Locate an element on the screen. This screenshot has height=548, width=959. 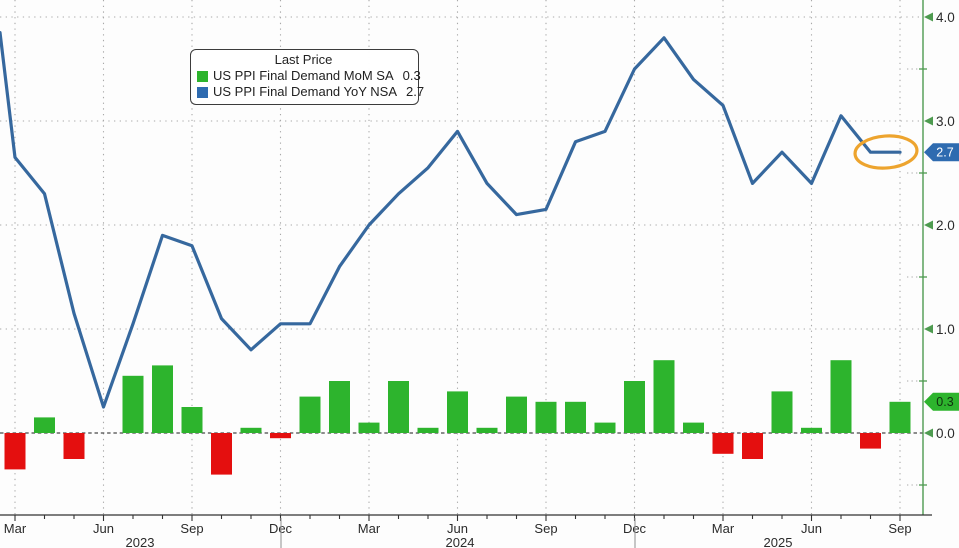
legend-title: Last Price is located at coordinates (303, 59).